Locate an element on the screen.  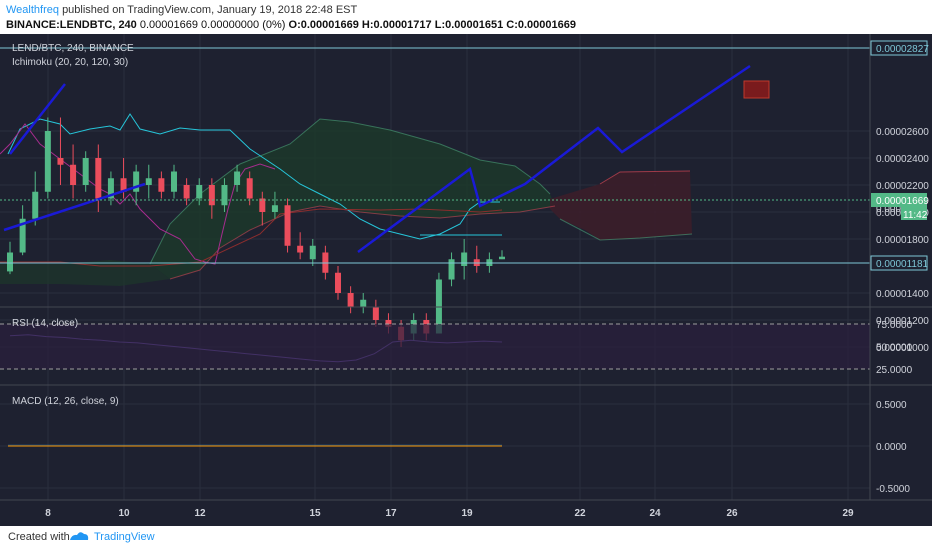
created-with: Created with is located at coordinates (39, 537).